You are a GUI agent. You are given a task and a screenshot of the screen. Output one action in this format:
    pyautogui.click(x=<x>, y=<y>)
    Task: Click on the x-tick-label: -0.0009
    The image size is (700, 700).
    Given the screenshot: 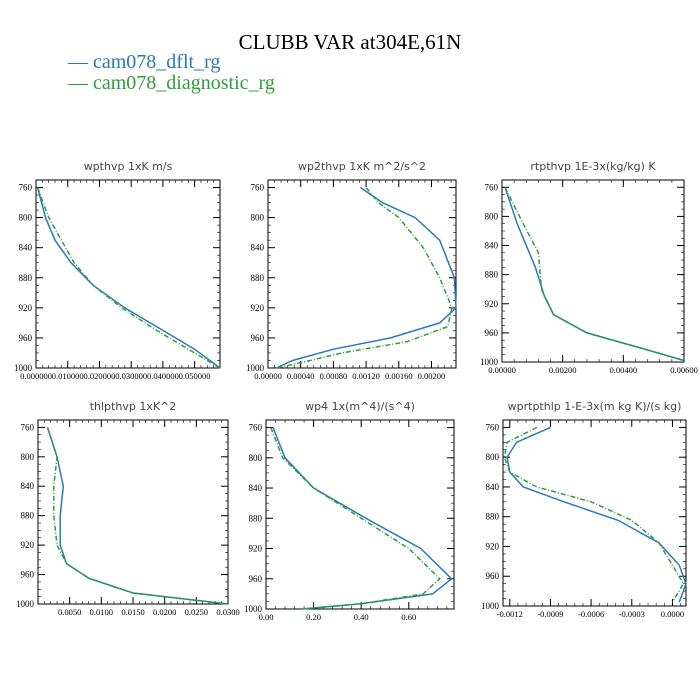 What is the action you would take?
    pyautogui.click(x=550, y=614)
    